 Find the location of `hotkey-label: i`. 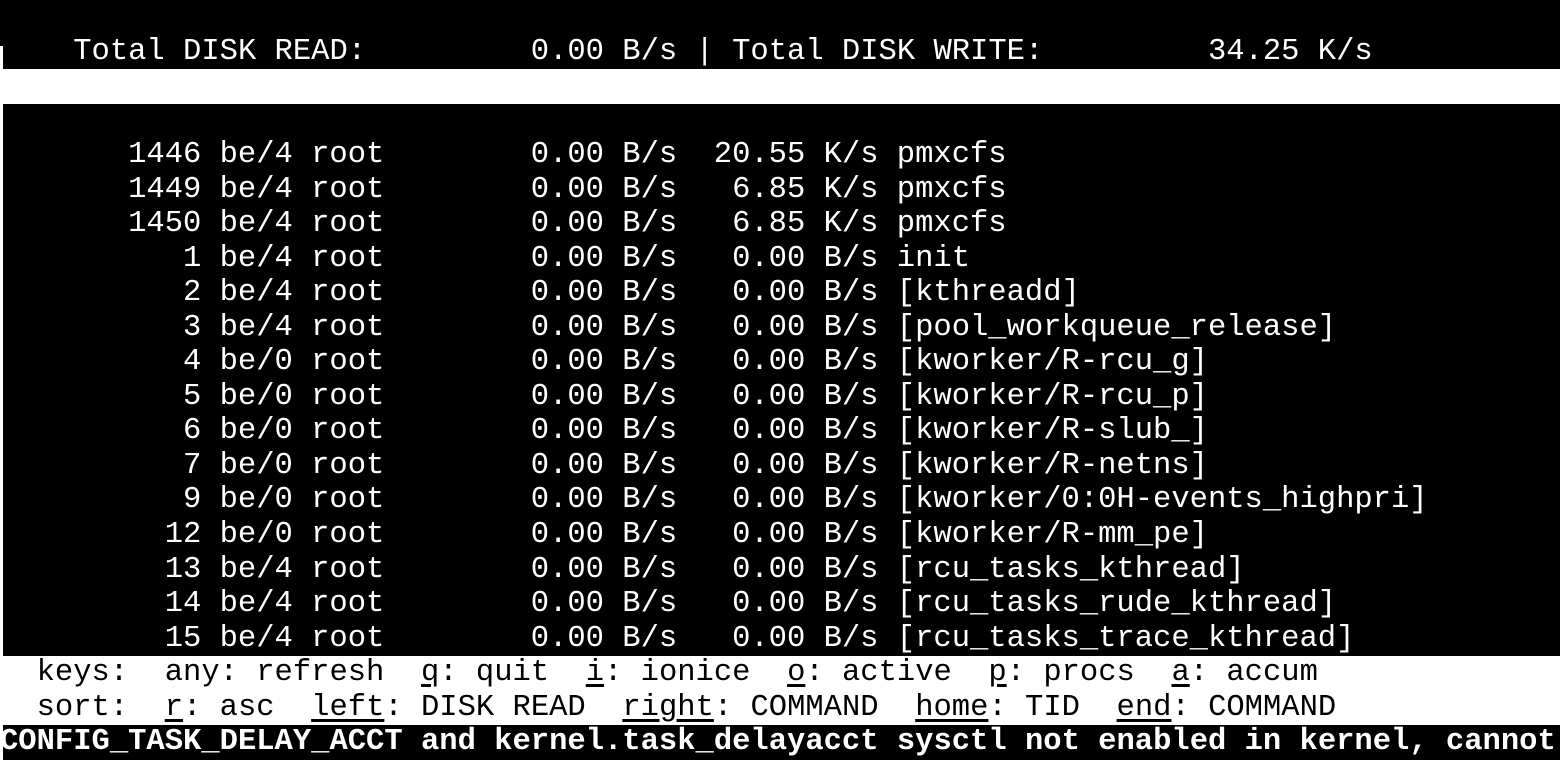

hotkey-label: i is located at coordinates (595, 673).